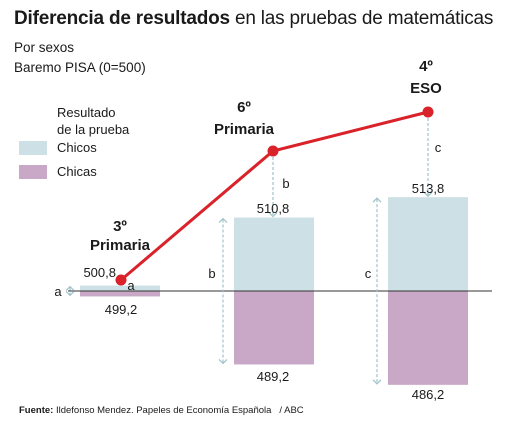 This screenshot has height=430, width=510. I want to click on value-girls-1: 499,2, so click(121, 309).